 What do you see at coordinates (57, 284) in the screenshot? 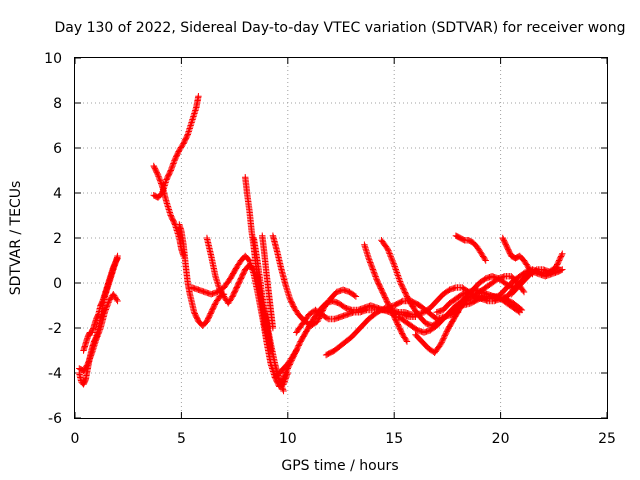
I see `y-tick-label: 0` at bounding box center [57, 284].